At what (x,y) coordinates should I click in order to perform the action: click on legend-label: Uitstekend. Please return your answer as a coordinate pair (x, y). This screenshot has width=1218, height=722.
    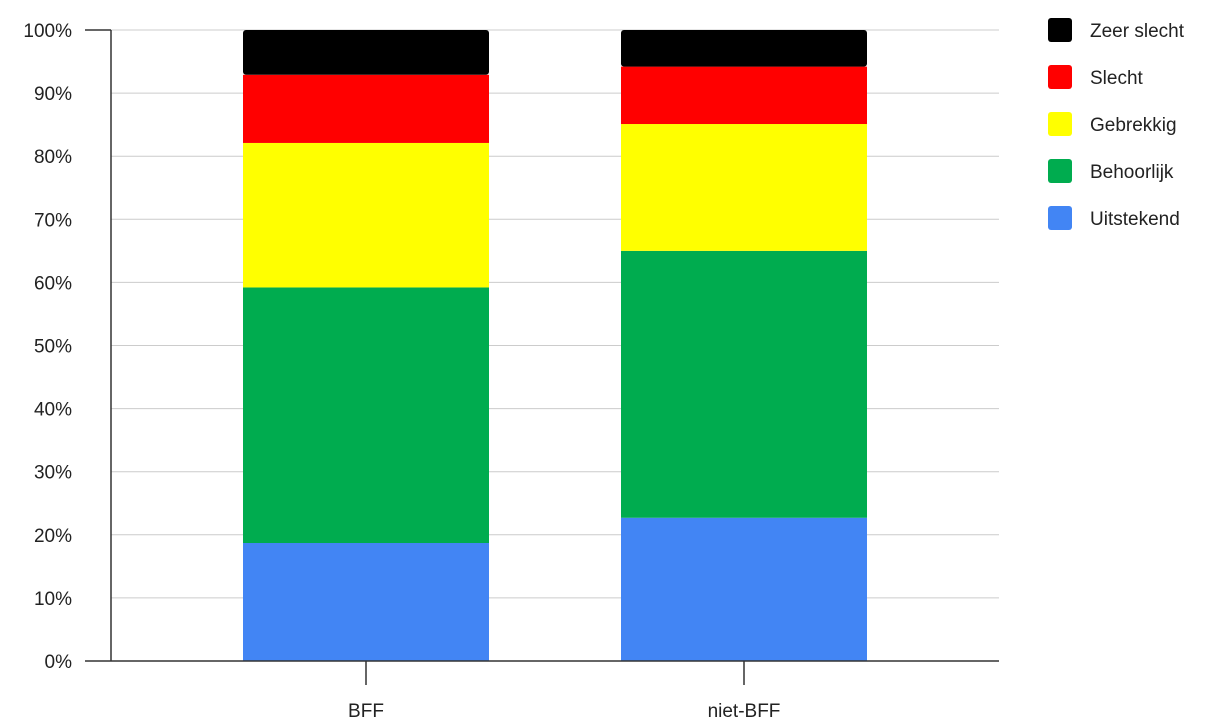
    Looking at the image, I should click on (1135, 219).